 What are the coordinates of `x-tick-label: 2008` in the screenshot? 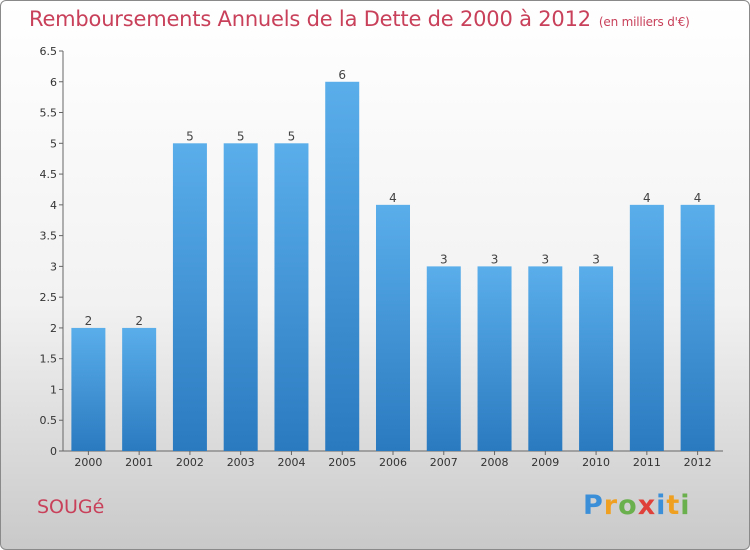 It's located at (495, 462).